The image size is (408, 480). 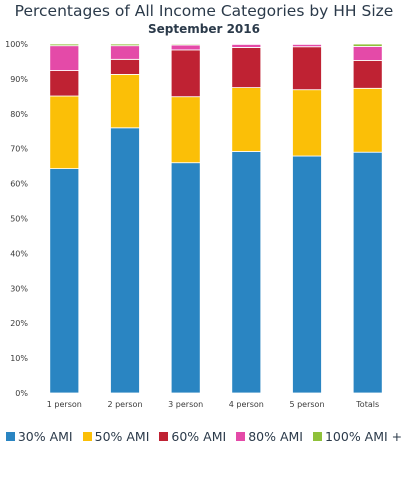 I want to click on y-axis: 0% 10% 20% 30% 40% 50% 60% 70% 80% 90% 100%, so click(x=16, y=219).